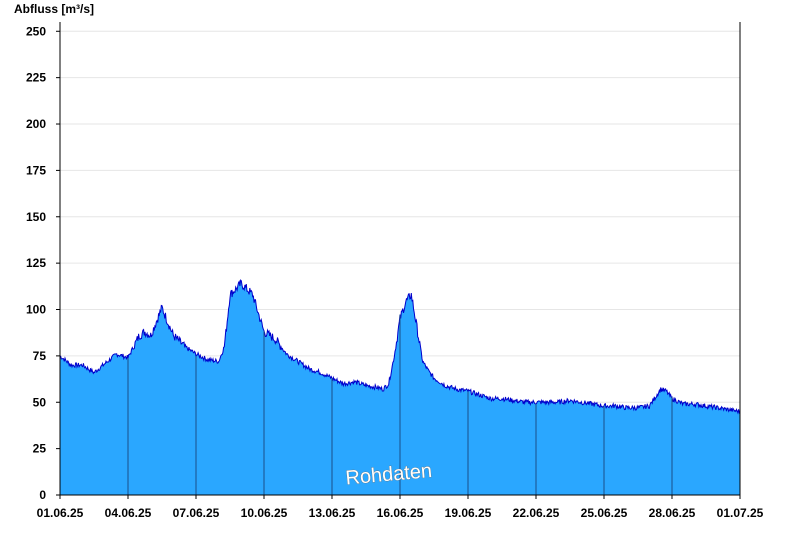  What do you see at coordinates (468, 513) in the screenshot?
I see `x-tick-label: 19.06.25` at bounding box center [468, 513].